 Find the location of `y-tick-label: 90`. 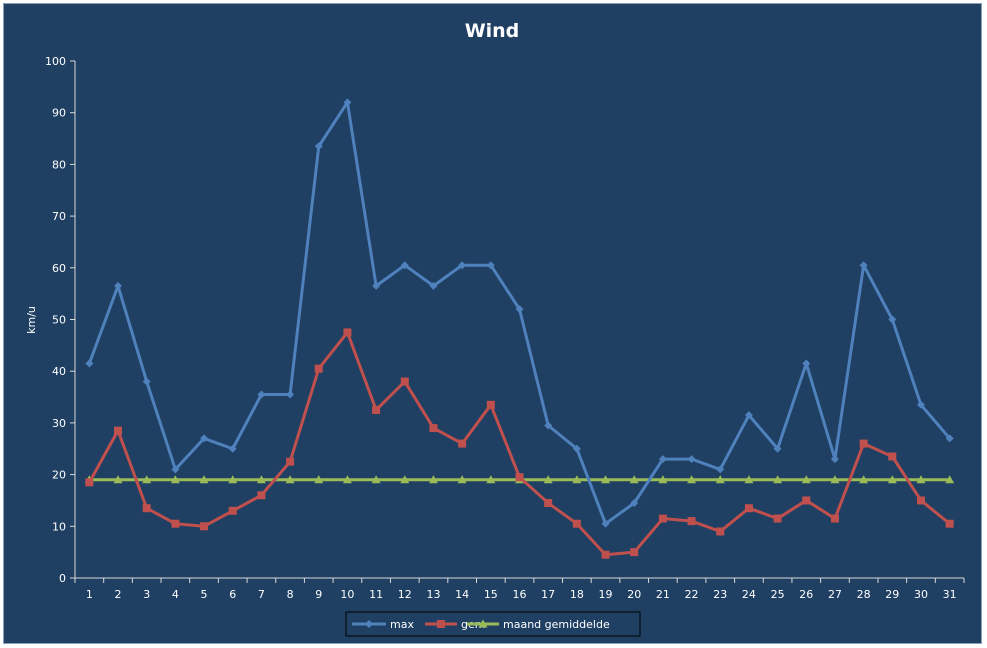

y-tick-label: 90 is located at coordinates (59, 113).